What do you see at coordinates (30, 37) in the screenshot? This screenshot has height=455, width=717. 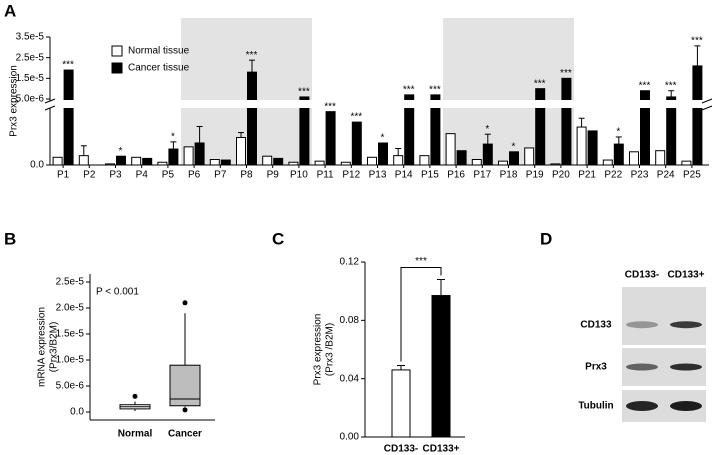 I see `y-tick-label: 3.5e-5` at bounding box center [30, 37].